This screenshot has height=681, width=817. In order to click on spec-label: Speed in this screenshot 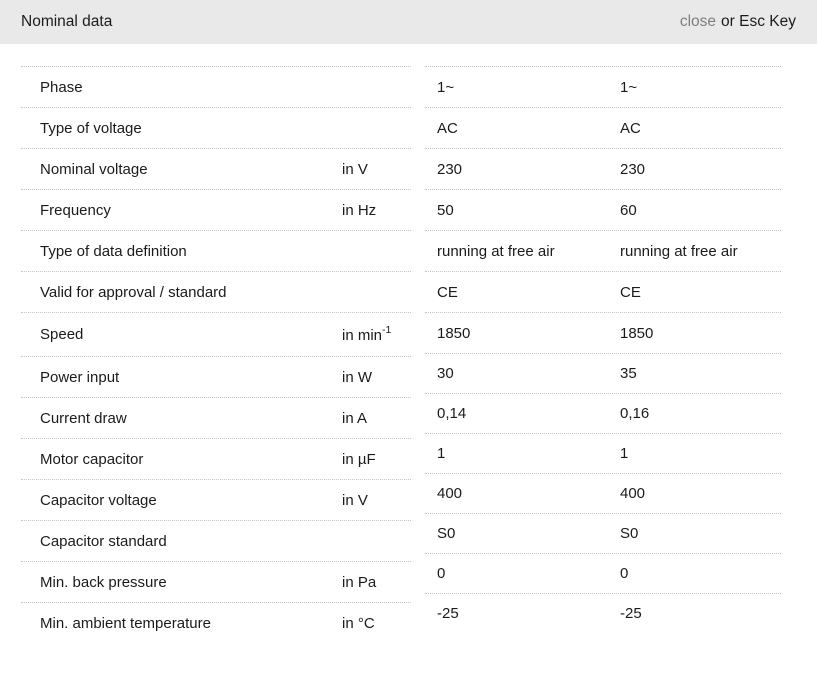, I will do `click(62, 334)`.